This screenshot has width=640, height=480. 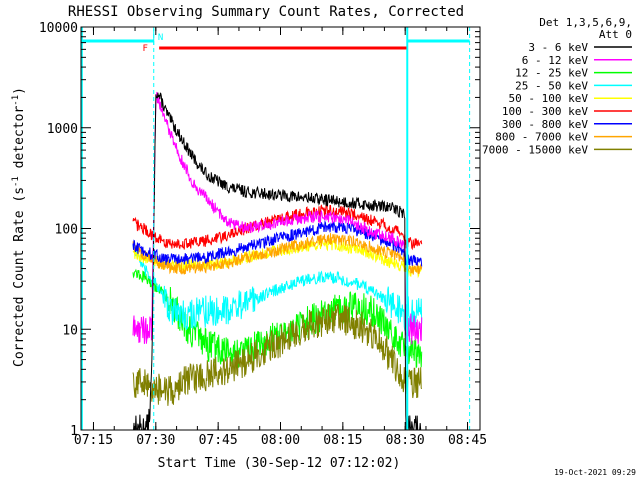 What do you see at coordinates (467, 440) in the screenshot?
I see `x-tick-label-6: 08:45` at bounding box center [467, 440].